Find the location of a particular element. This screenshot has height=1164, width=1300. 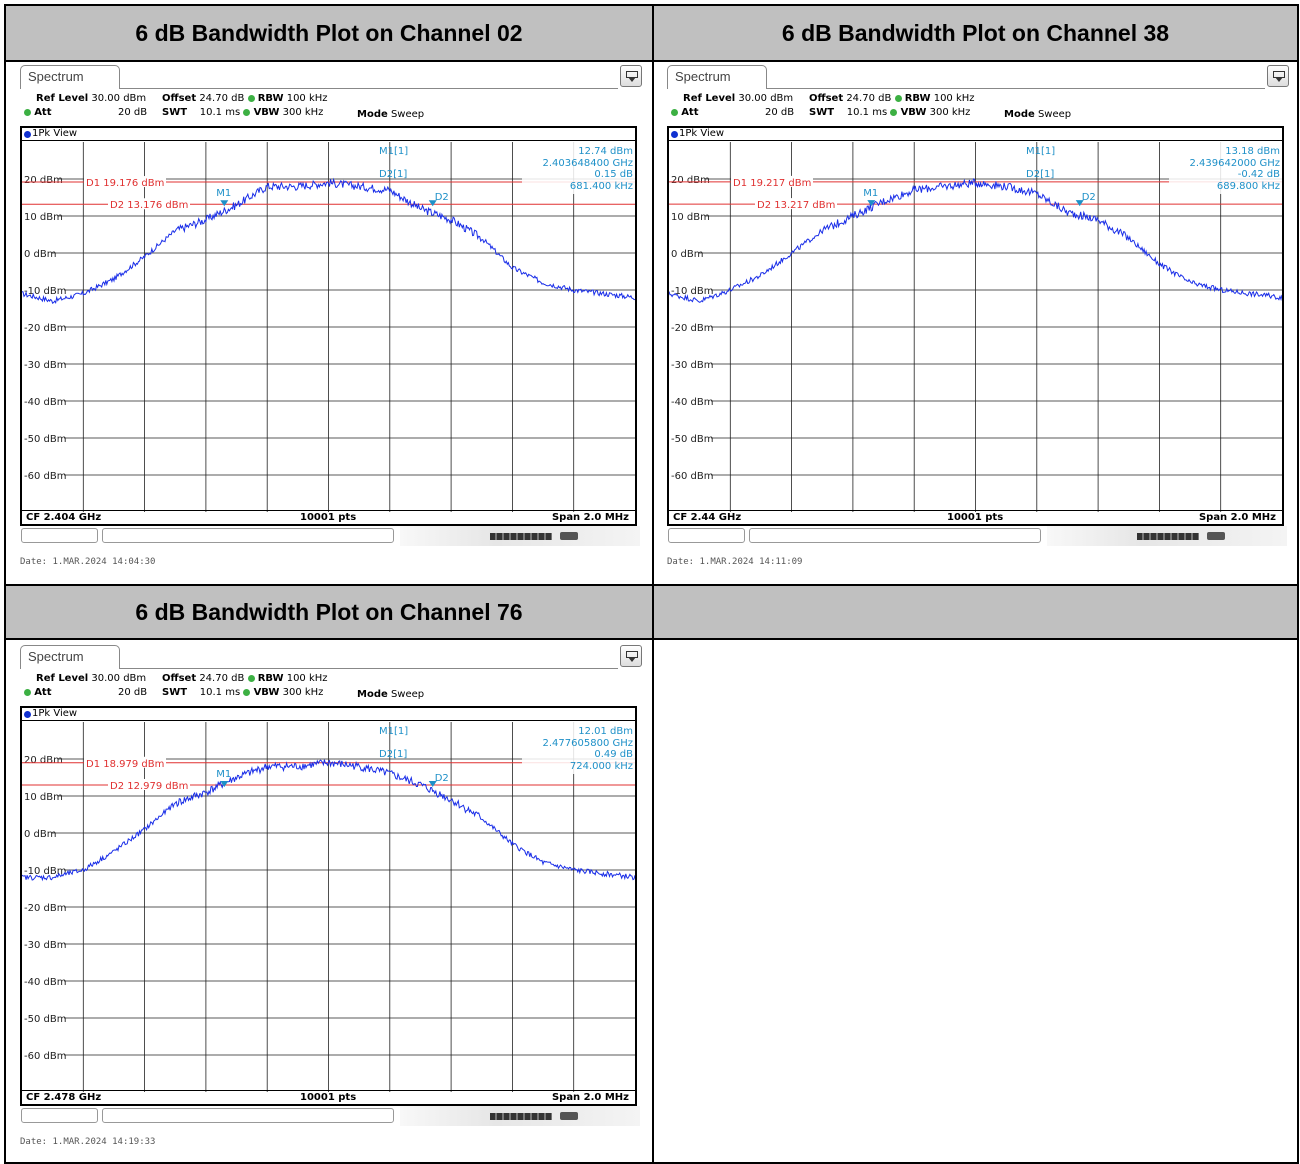

timestamp: Date: 1.MAR.2024 14:19:33 is located at coordinates (88, 1142).